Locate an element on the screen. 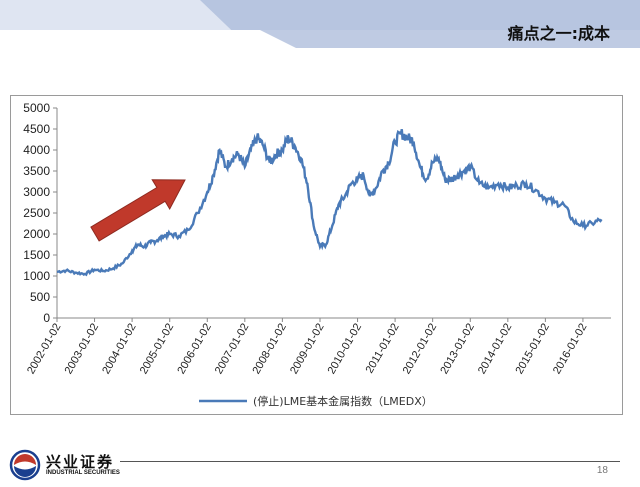 The image size is (640, 487). logo-name-cn: 兴业证券 is located at coordinates (80, 462).